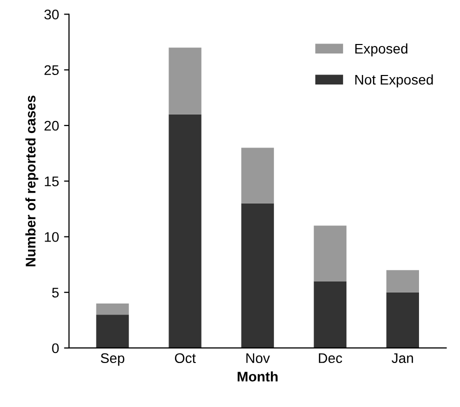 This screenshot has width=460, height=407. What do you see at coordinates (51, 237) in the screenshot?
I see `y-tick-label: 10` at bounding box center [51, 237].